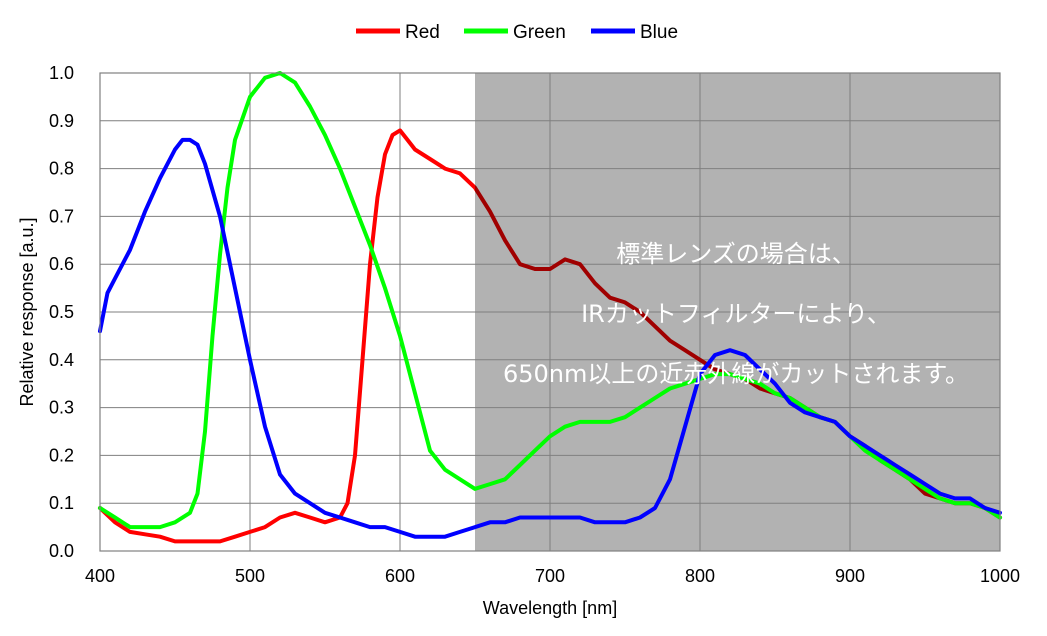 The height and width of the screenshot is (636, 1047). Describe the element at coordinates (61, 408) in the screenshot. I see `y-tick-label-0.3: 0.3` at that location.